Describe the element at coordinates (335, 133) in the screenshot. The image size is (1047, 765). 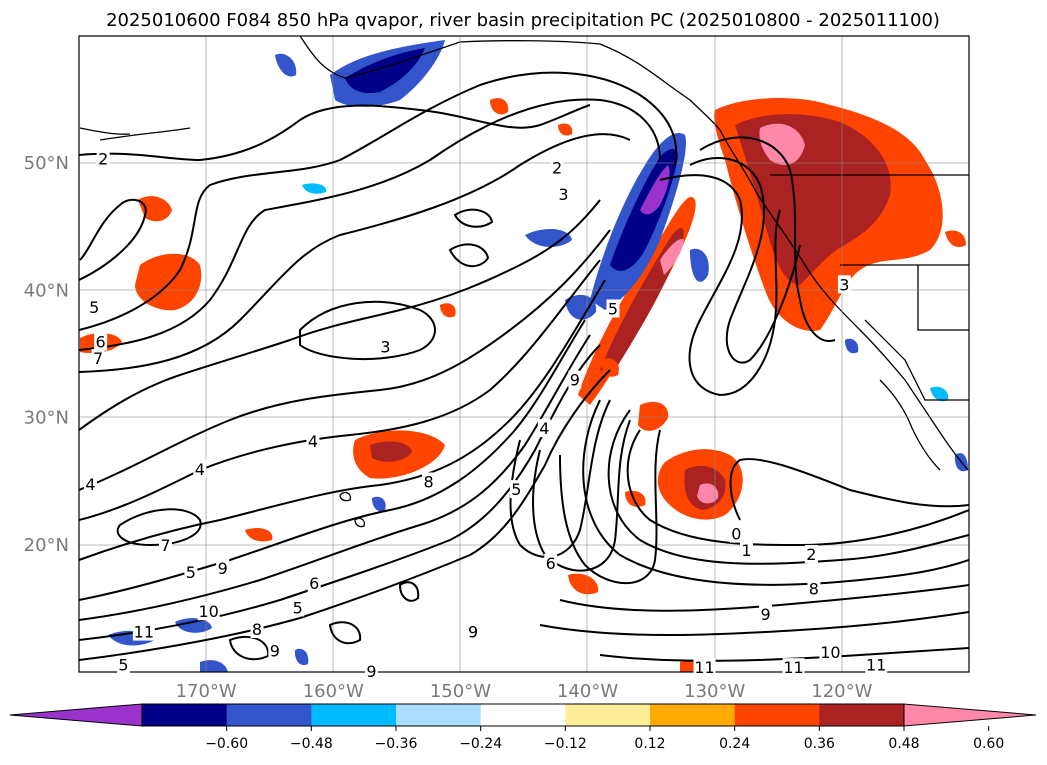
I see `contour-line-a` at that location.